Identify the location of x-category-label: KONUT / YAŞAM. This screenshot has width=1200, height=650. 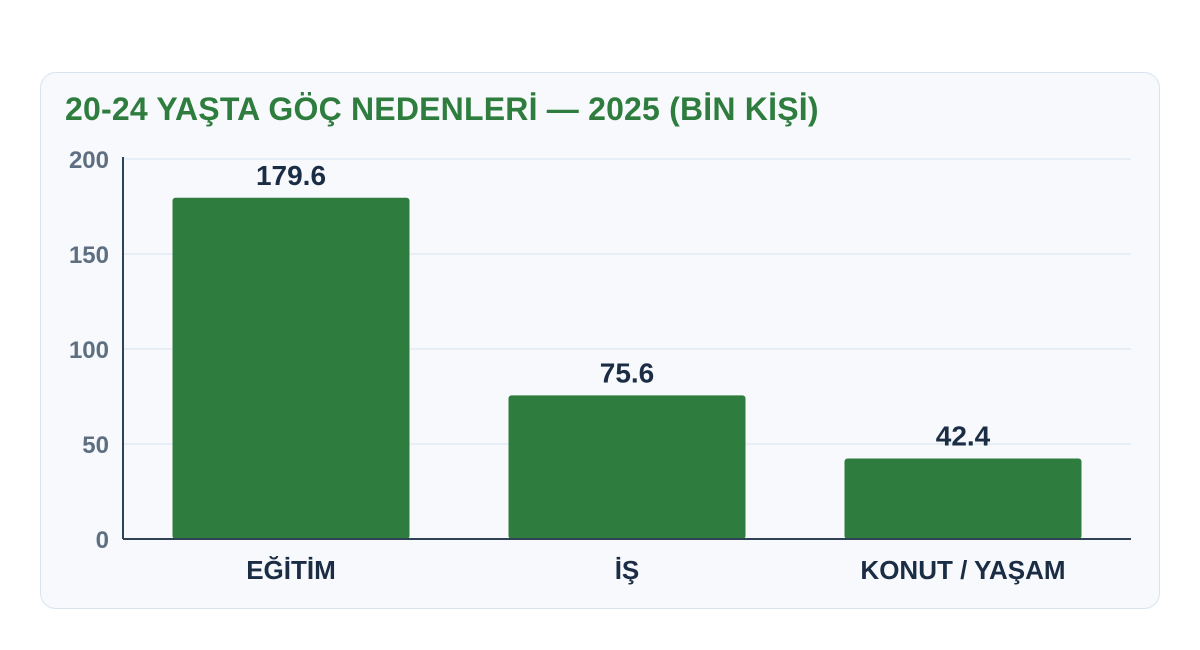
(962, 570).